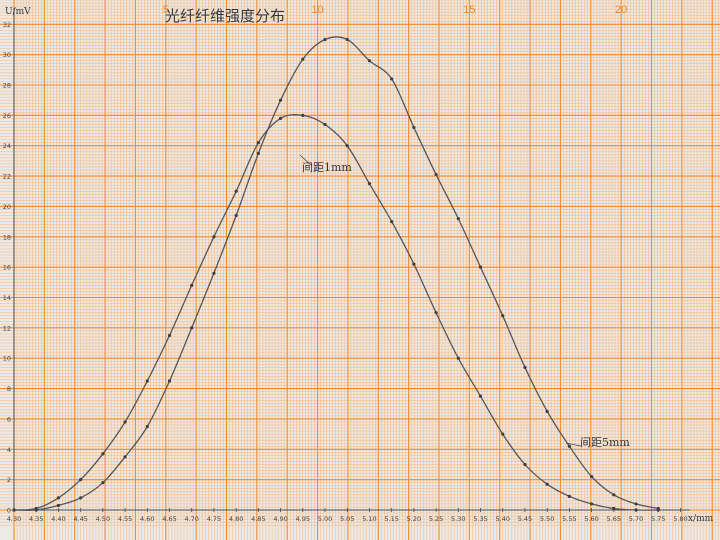 This screenshot has height=540, width=720. What do you see at coordinates (303, 519) in the screenshot?
I see `x-tick-label: 4.95` at bounding box center [303, 519].